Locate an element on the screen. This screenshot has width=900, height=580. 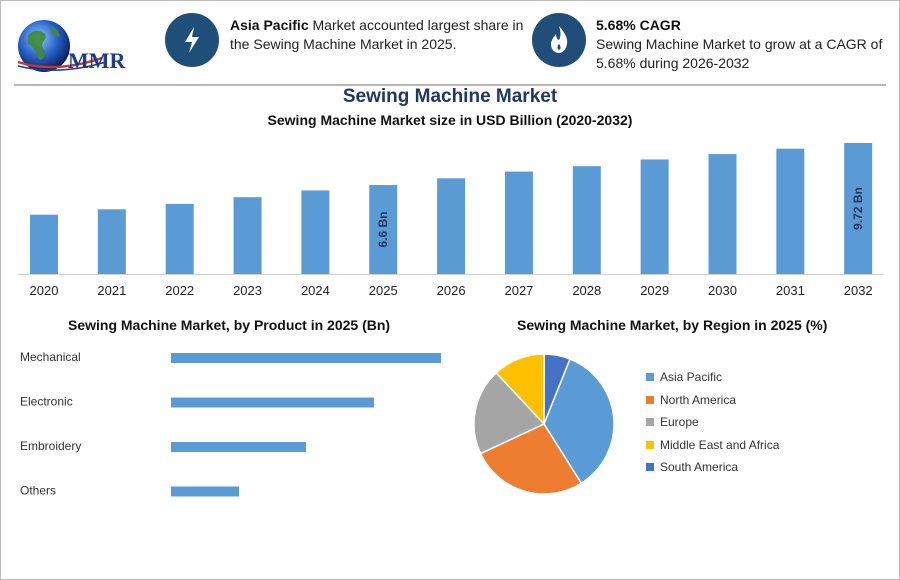
x-tick-label: 2025 is located at coordinates (383, 290).